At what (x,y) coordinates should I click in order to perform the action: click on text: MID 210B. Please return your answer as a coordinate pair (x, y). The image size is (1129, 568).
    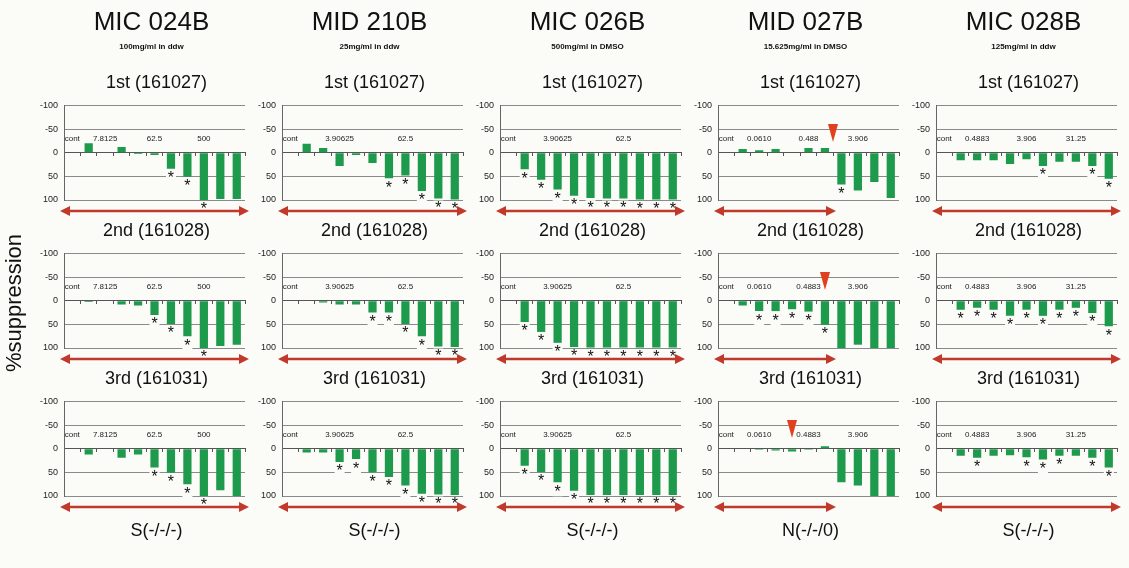
    Looking at the image, I should click on (369, 21).